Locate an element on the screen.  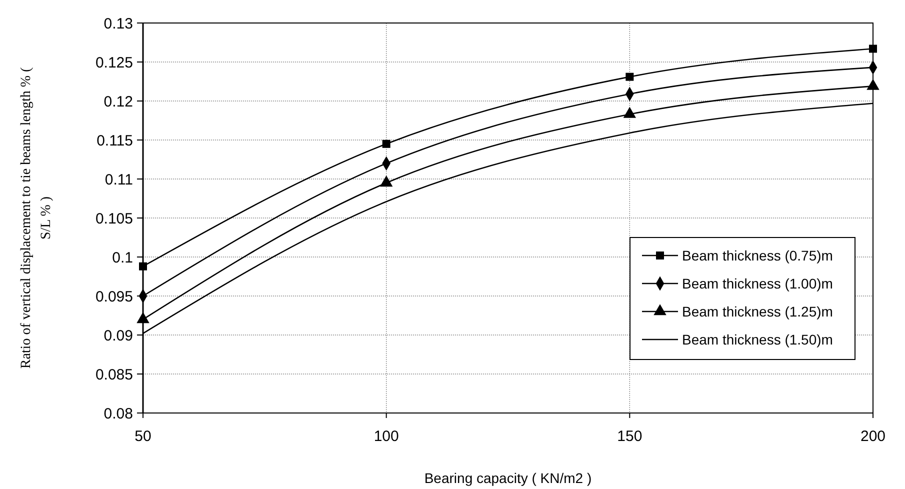
x-tick-label: 200 is located at coordinates (873, 436).